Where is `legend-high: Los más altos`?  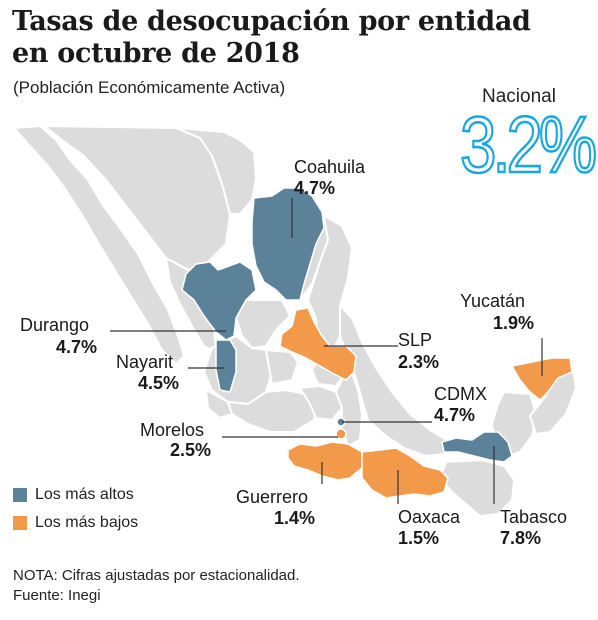 legend-high: Los más altos is located at coordinates (73, 495).